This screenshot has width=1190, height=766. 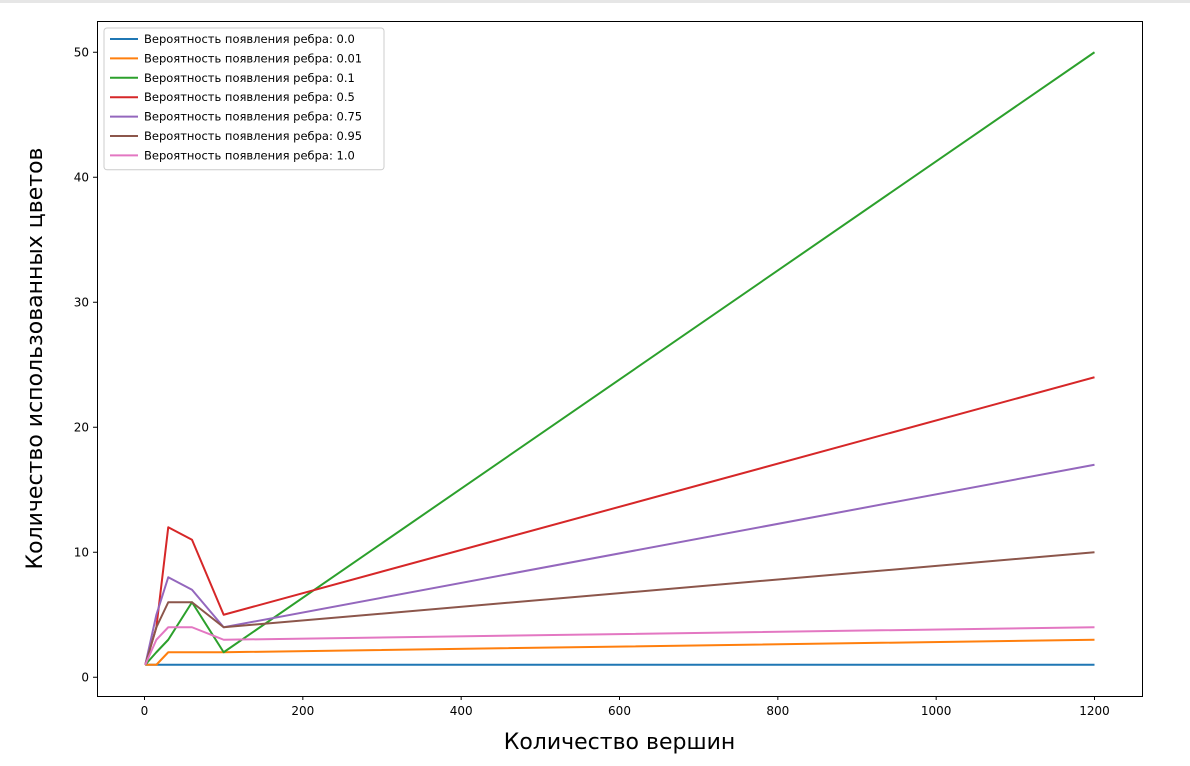 What do you see at coordinates (145, 711) in the screenshot?
I see `x-tick-label: 0` at bounding box center [145, 711].